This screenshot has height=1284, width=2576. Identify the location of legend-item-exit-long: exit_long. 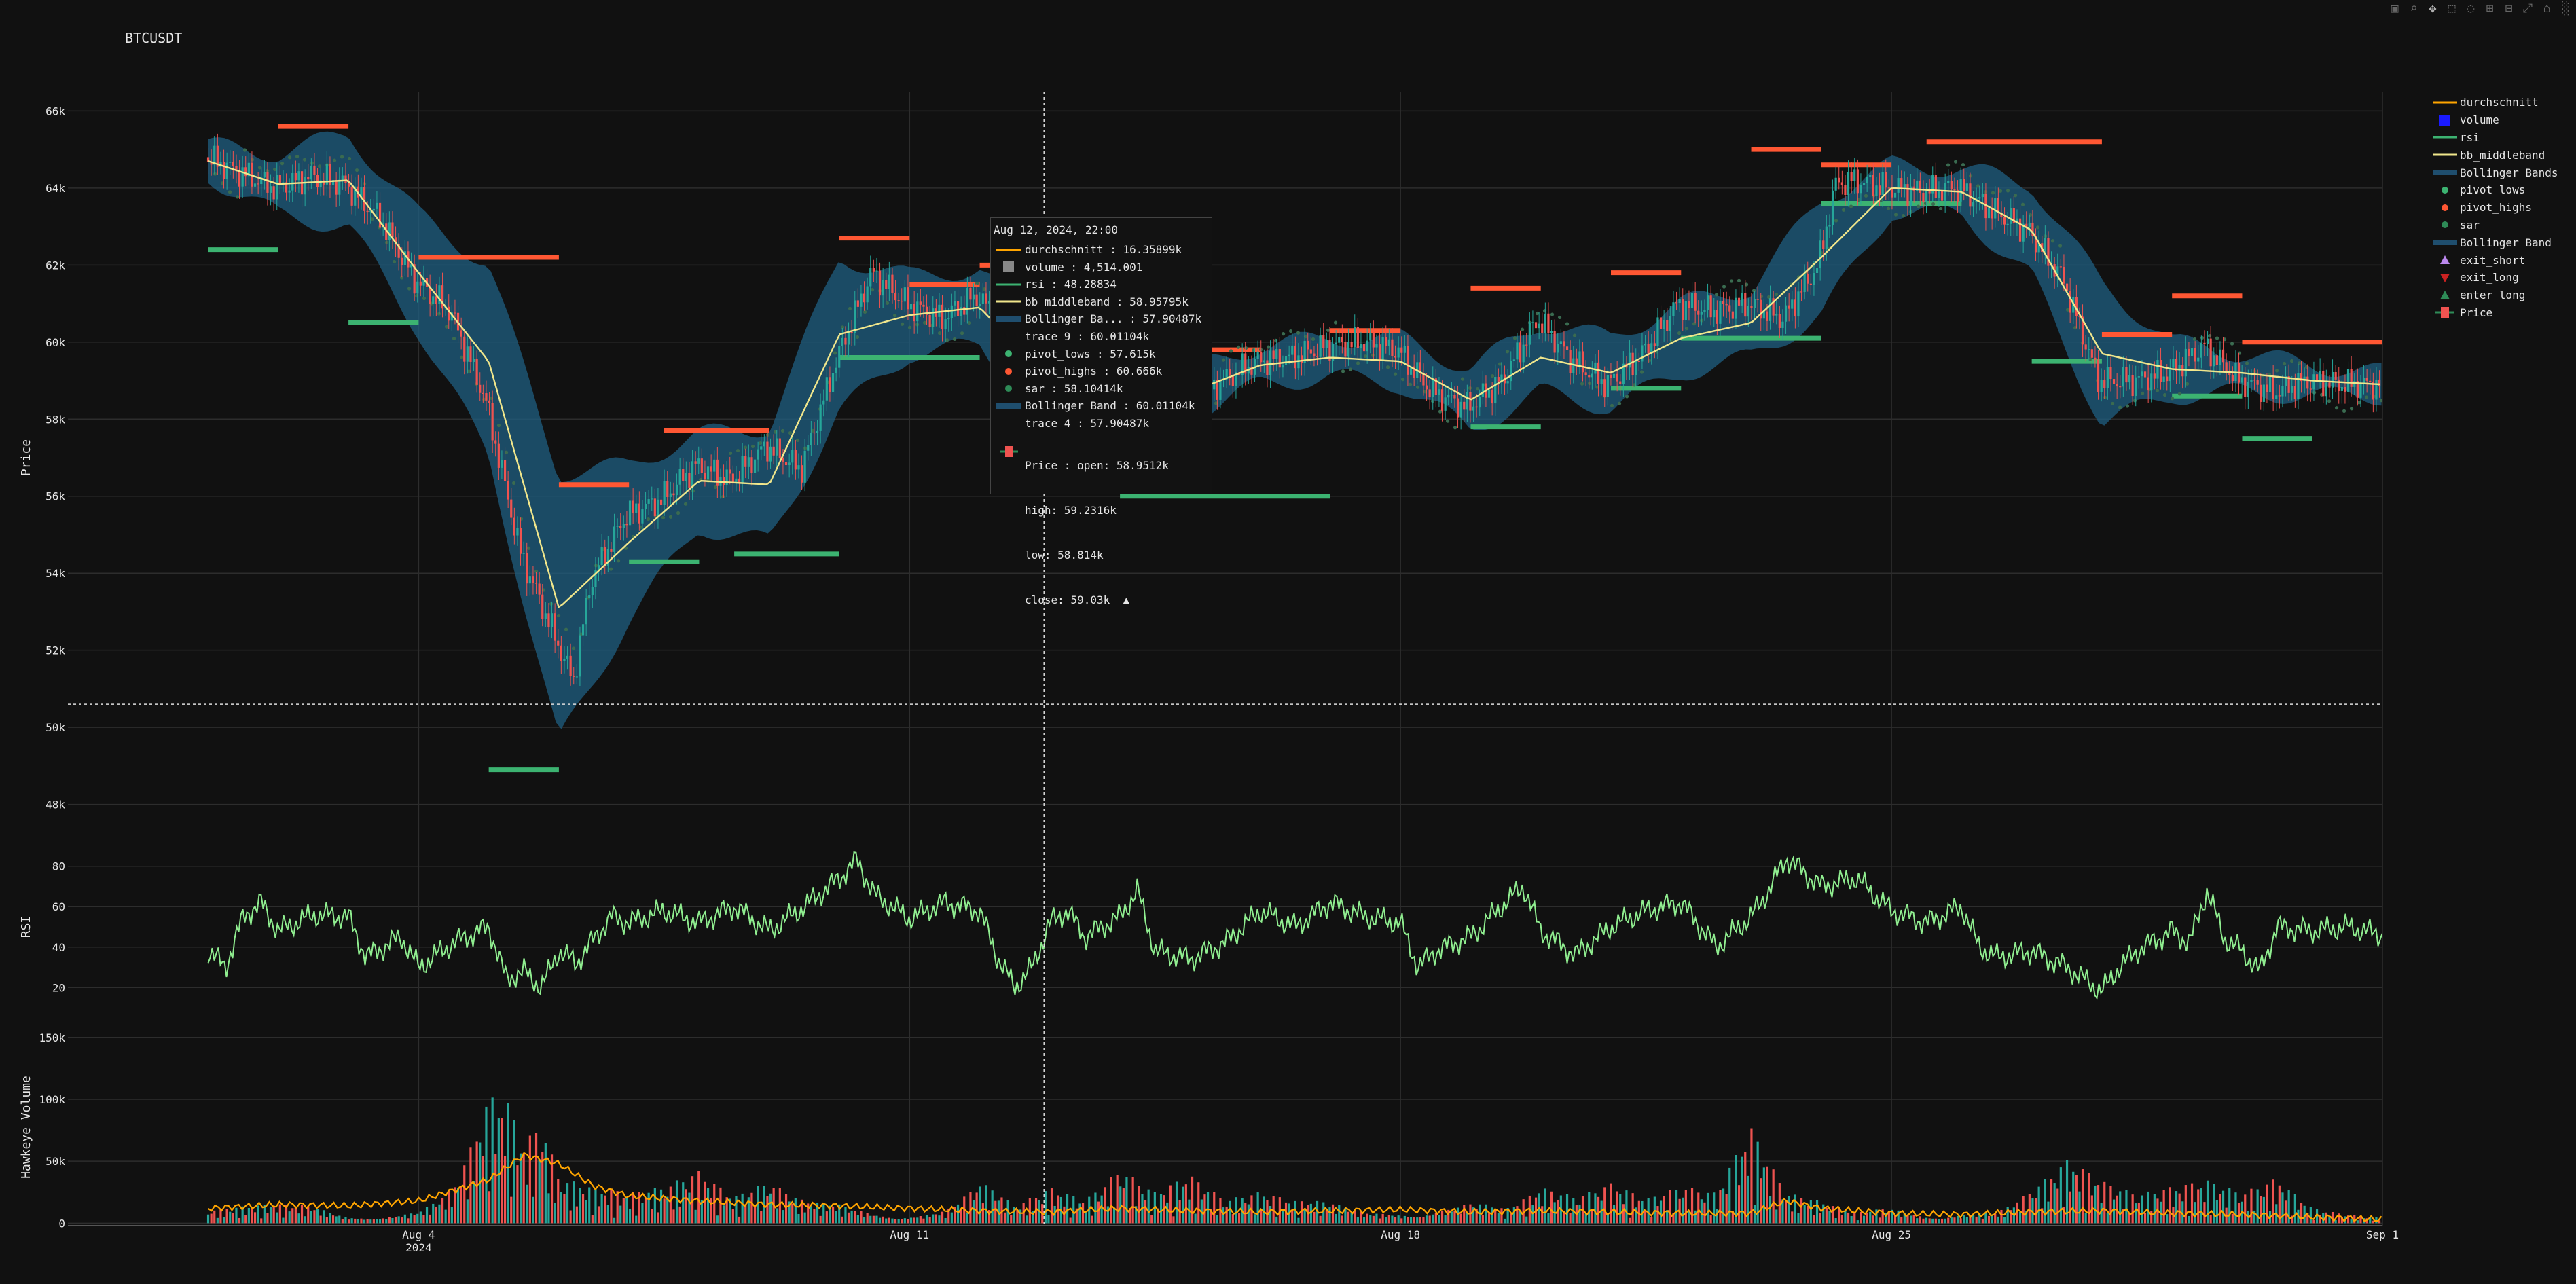
(2501, 278).